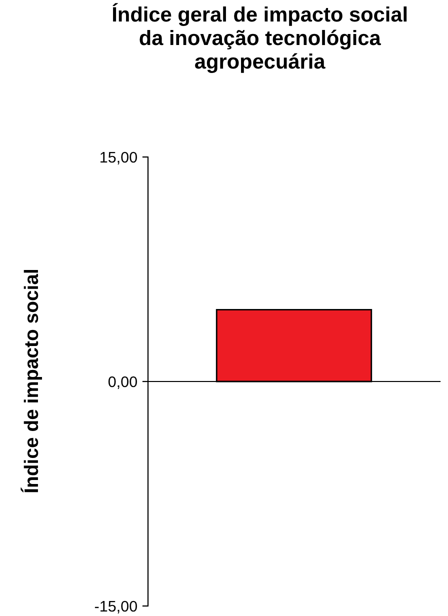  What do you see at coordinates (31, 381) in the screenshot?
I see `y-axis-title: Índice de impacto social` at bounding box center [31, 381].